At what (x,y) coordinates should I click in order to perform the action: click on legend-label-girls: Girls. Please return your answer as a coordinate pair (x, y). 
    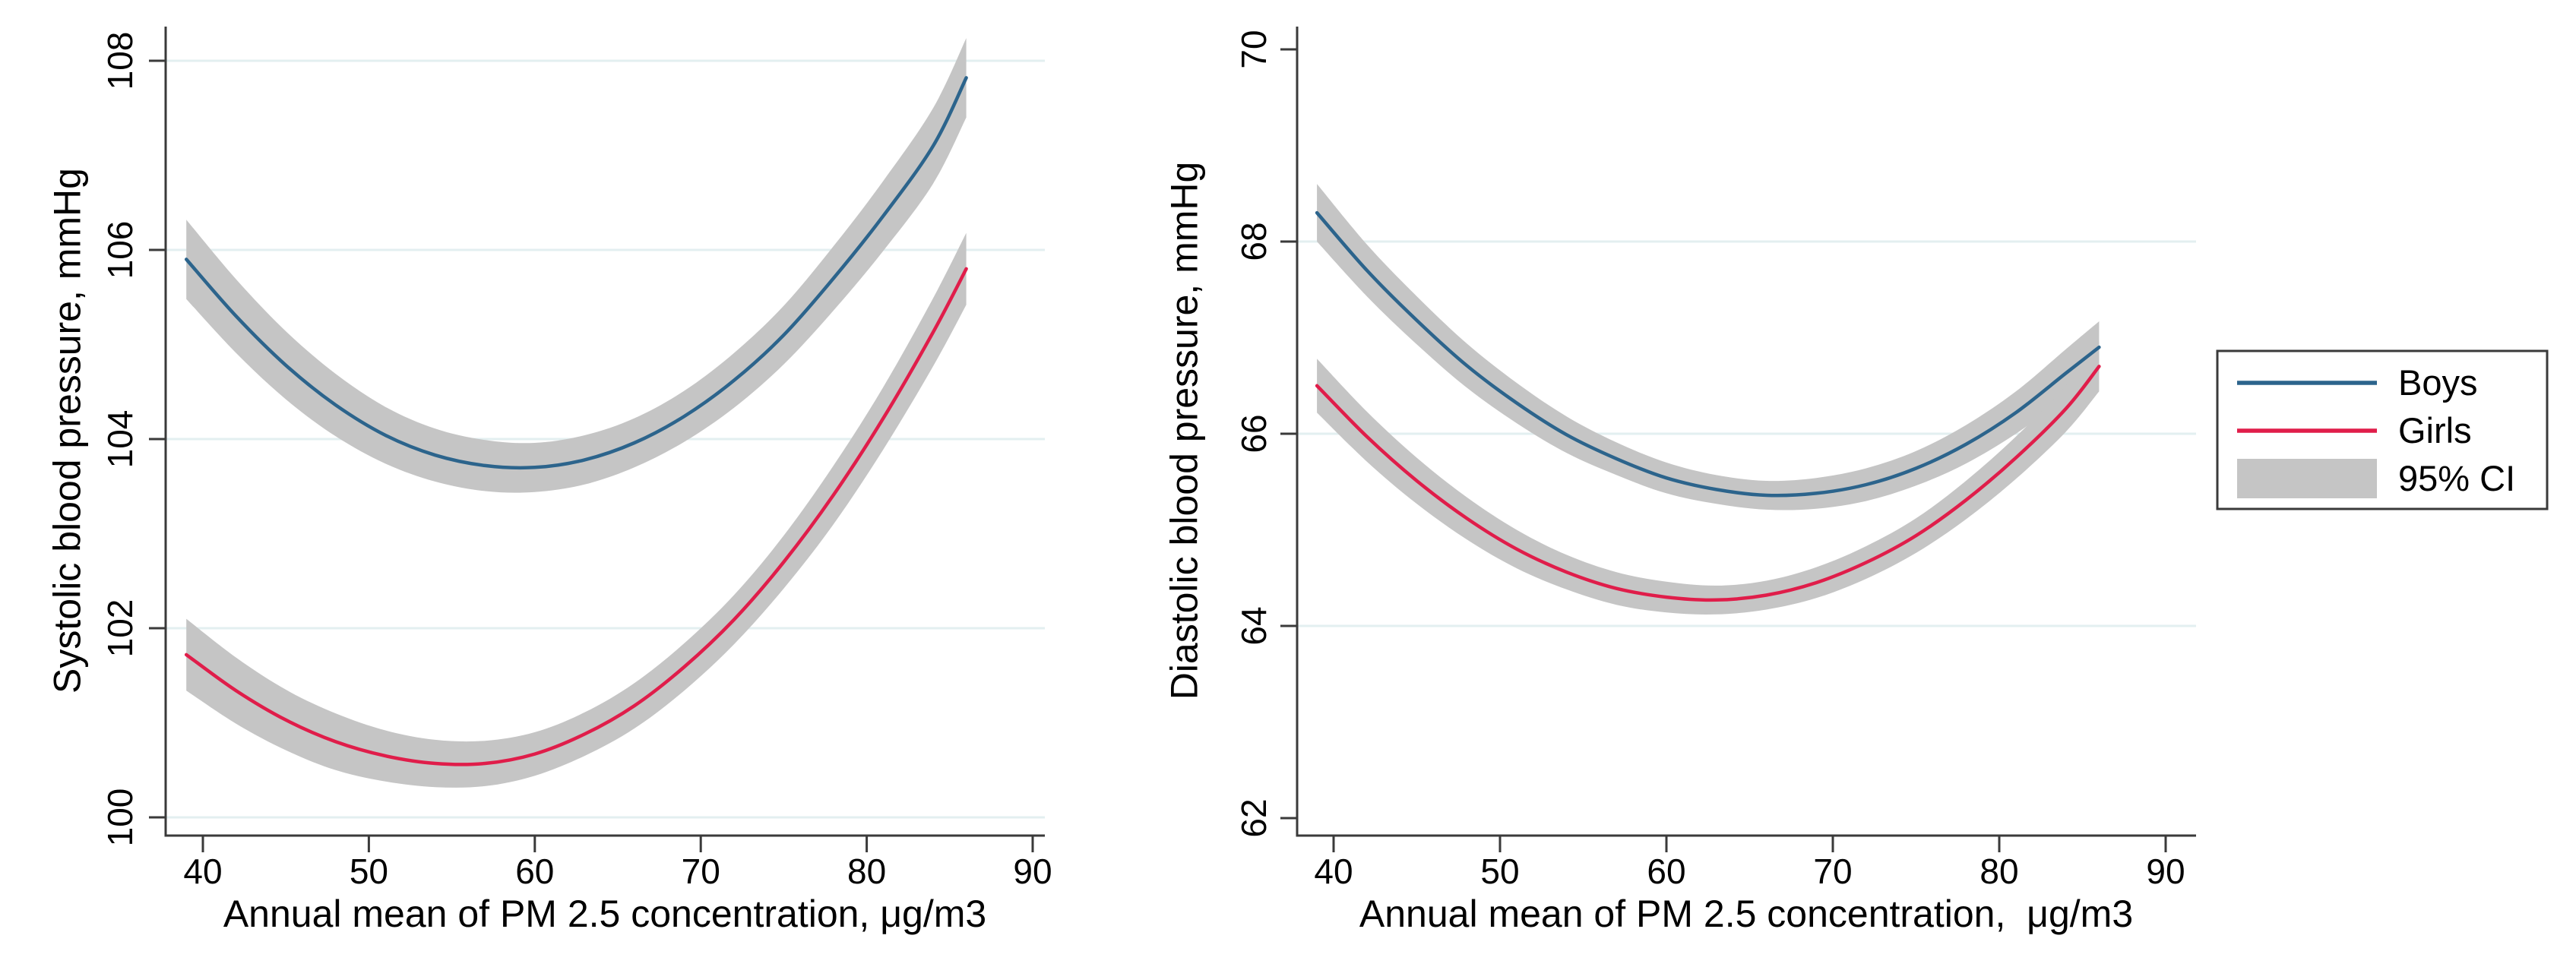
    Looking at the image, I should click on (2435, 430).